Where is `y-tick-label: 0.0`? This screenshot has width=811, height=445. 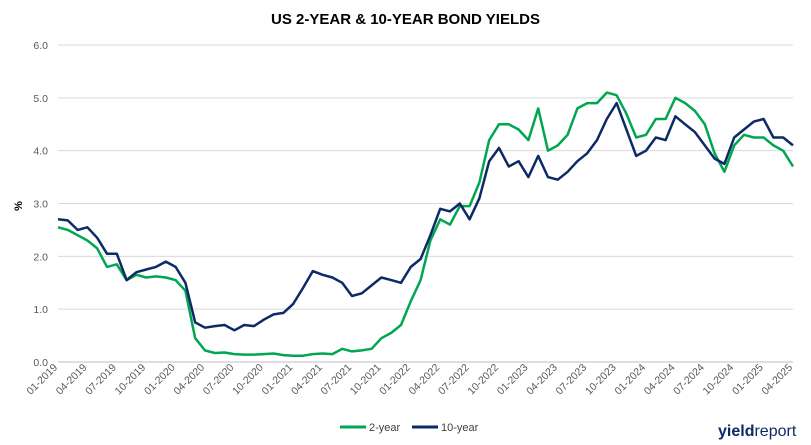 y-tick-label: 0.0 is located at coordinates (40, 363).